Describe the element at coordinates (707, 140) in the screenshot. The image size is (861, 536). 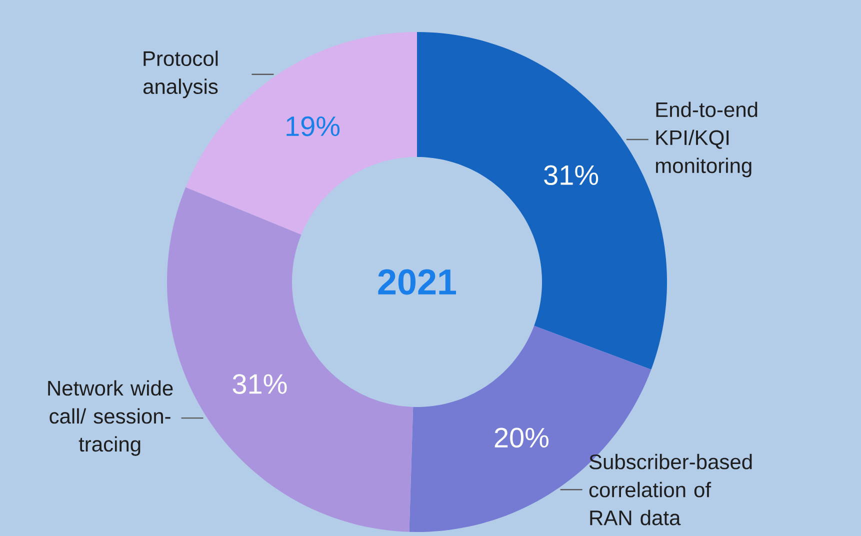
I see `slice-label: End-to-end KPI/KQI monitoring` at that location.